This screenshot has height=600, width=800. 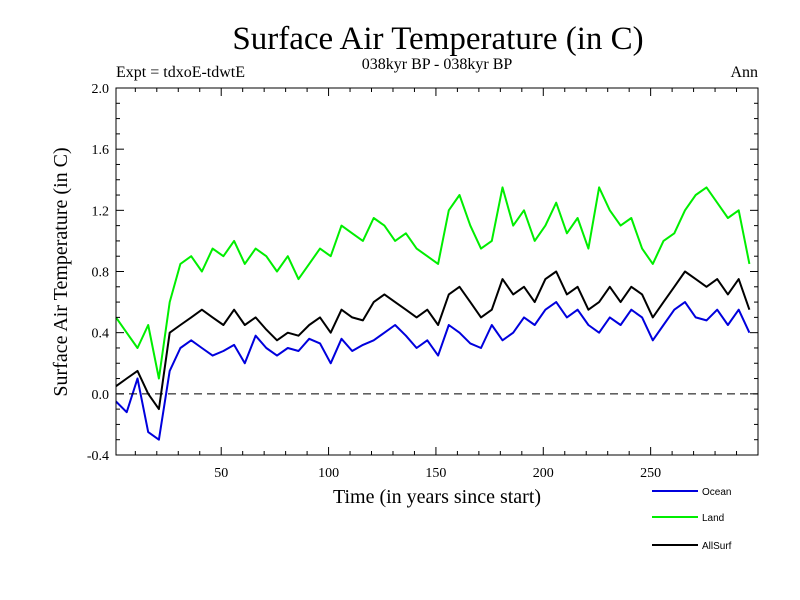 What do you see at coordinates (101, 334) in the screenshot?
I see `y-tick-label: 0.4` at bounding box center [101, 334].